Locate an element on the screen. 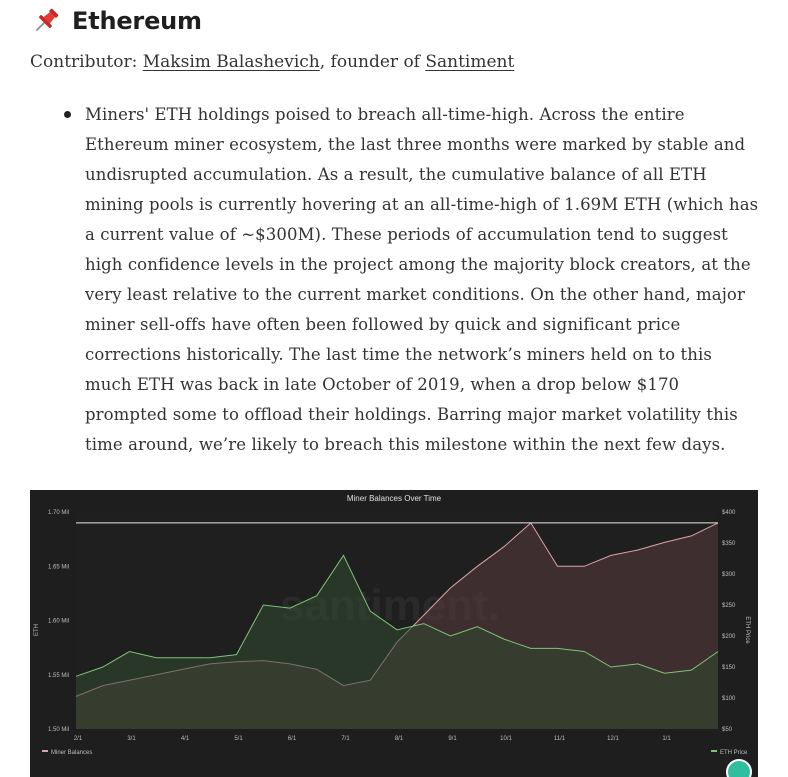 Image resolution: width=788 pixels, height=777 pixels. x-tick-label: 1/1 is located at coordinates (666, 739).